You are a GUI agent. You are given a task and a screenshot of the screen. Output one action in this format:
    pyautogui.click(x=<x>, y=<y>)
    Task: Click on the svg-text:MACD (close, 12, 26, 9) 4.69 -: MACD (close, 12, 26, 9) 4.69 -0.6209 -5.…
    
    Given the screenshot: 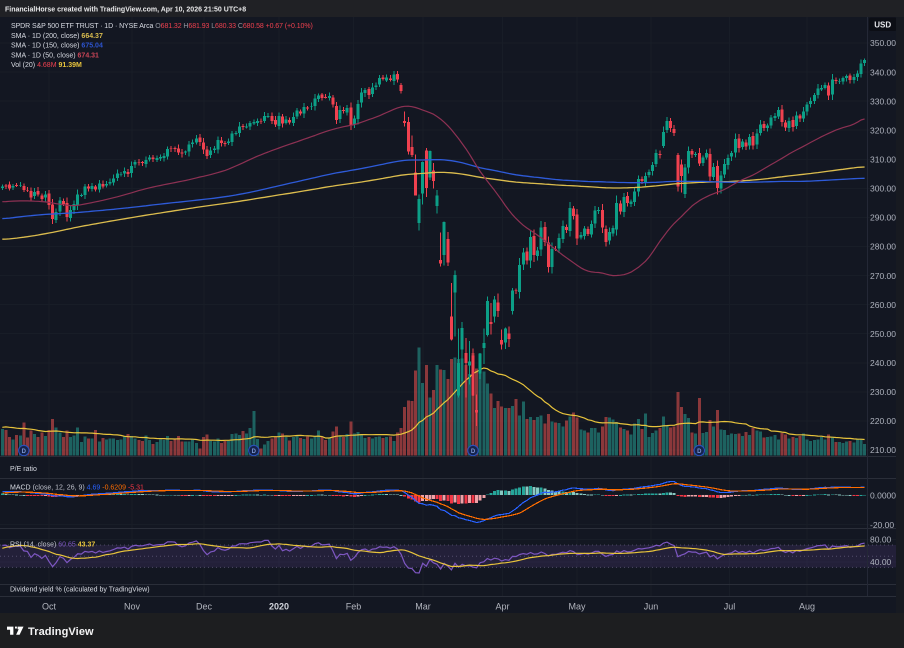 What is the action you would take?
    pyautogui.click(x=77, y=488)
    